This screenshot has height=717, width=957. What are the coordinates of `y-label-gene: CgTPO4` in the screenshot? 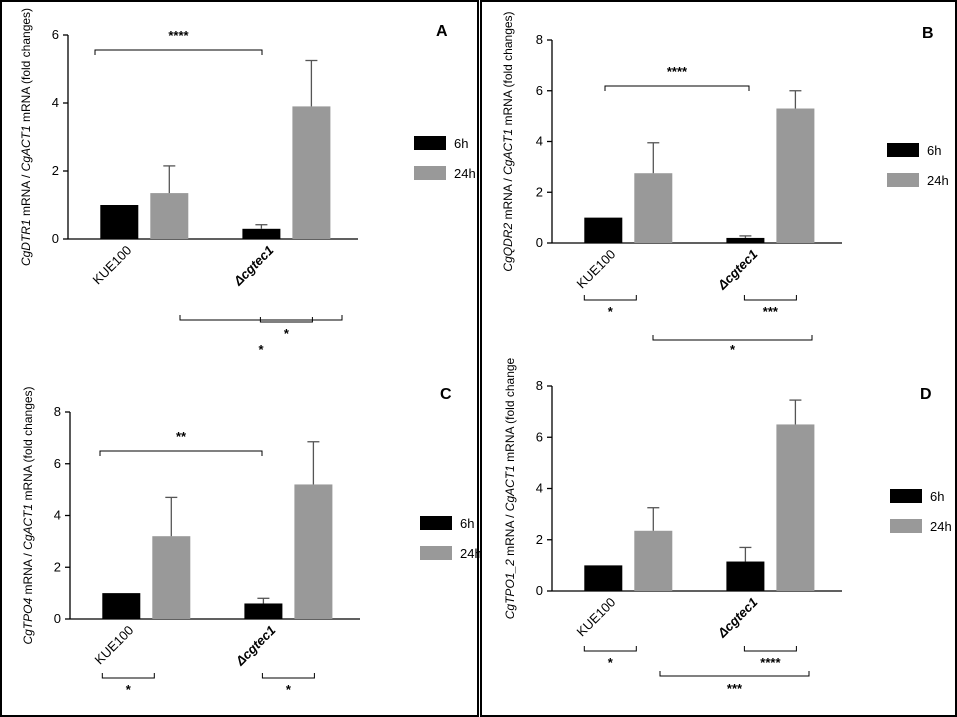 It's located at (28, 621).